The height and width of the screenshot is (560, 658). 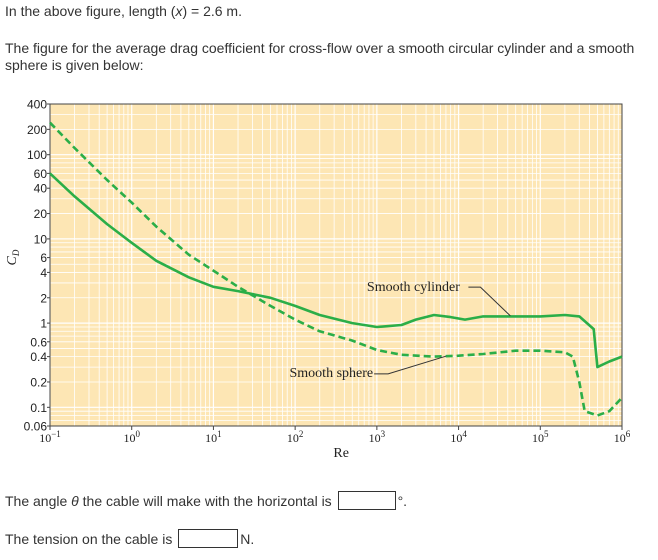 What do you see at coordinates (413, 287) in the screenshot?
I see `smooth-cylinder-label: Smooth cylinder` at bounding box center [413, 287].